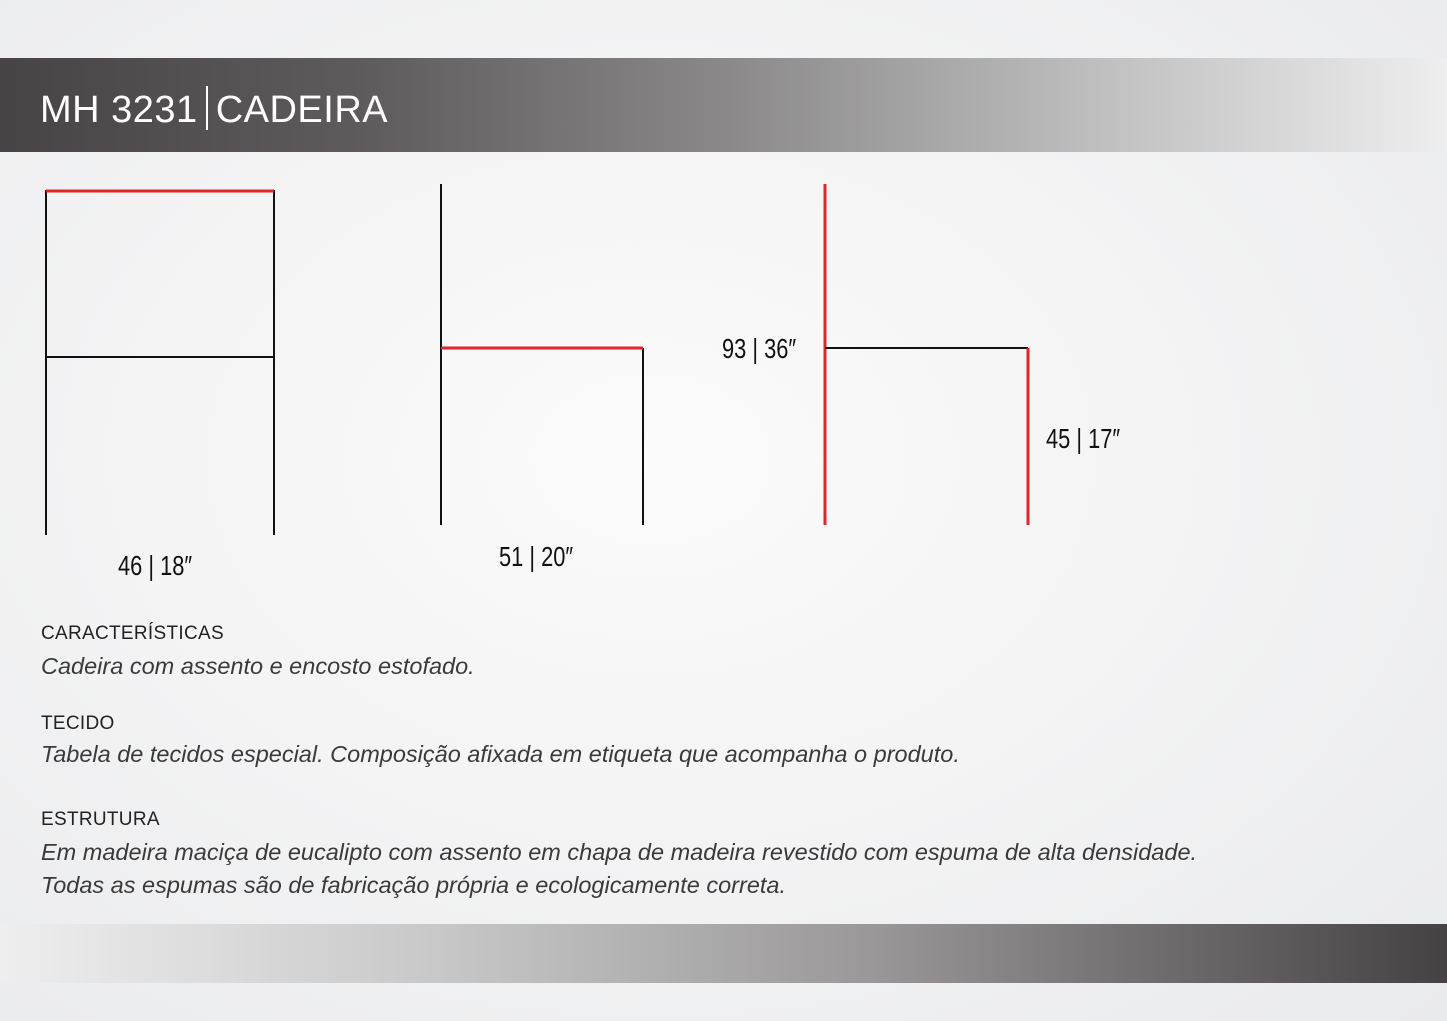  Describe the element at coordinates (1083, 438) in the screenshot. I see `seat-height-label: 45 | 17″` at that location.